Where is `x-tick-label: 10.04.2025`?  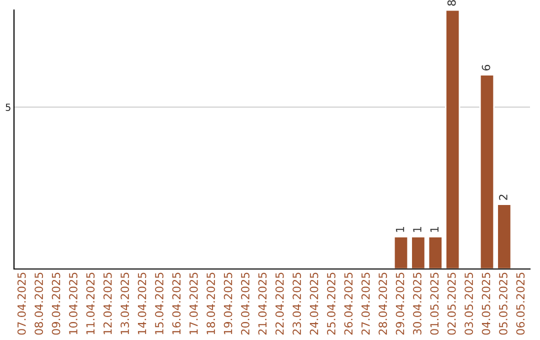 x-tick-label: 10.04.2025 is located at coordinates (73, 303).